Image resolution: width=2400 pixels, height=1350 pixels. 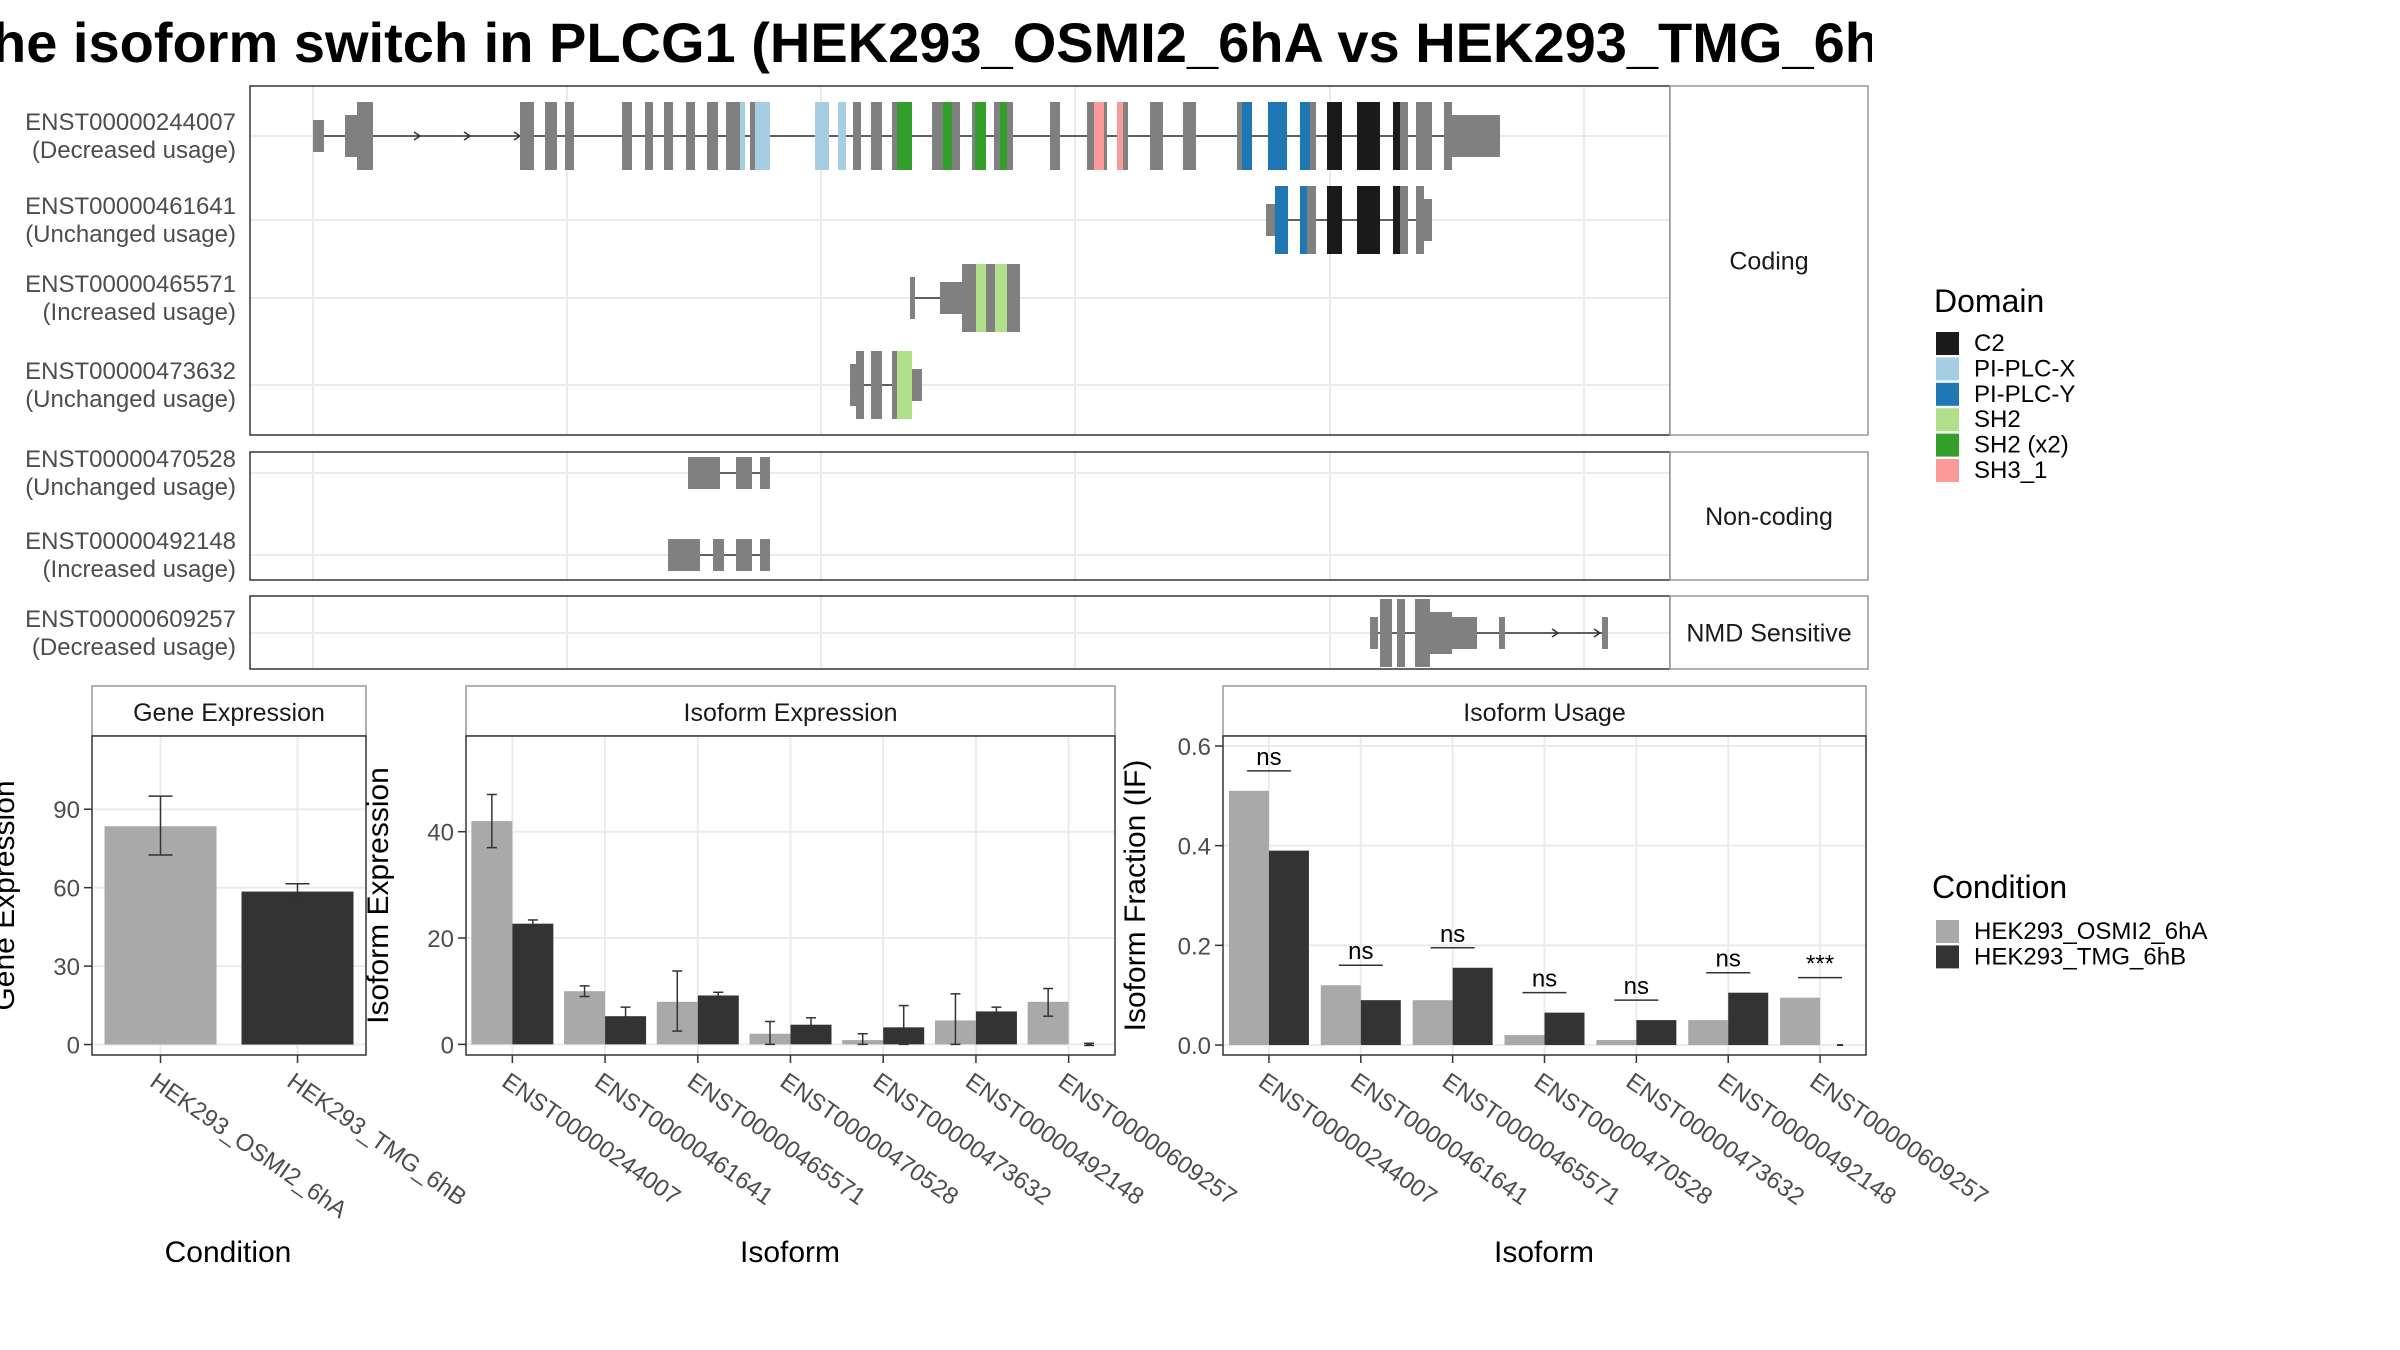 What do you see at coordinates (229, 713) in the screenshot?
I see `bar-facet-strip-label: Gene Expression` at bounding box center [229, 713].